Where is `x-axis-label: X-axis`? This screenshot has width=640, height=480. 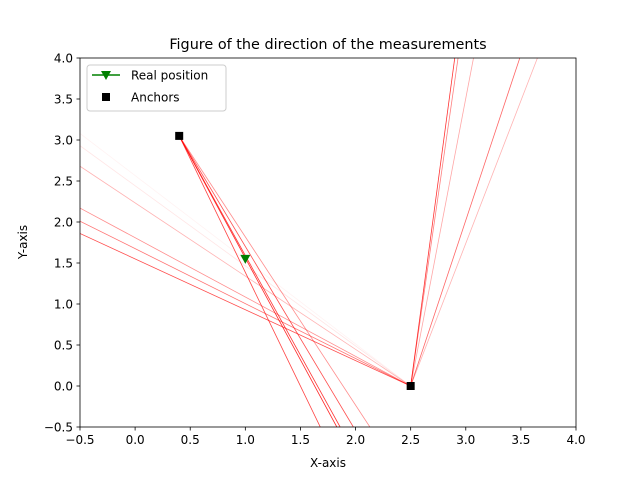 x-axis-label: X-axis is located at coordinates (328, 463).